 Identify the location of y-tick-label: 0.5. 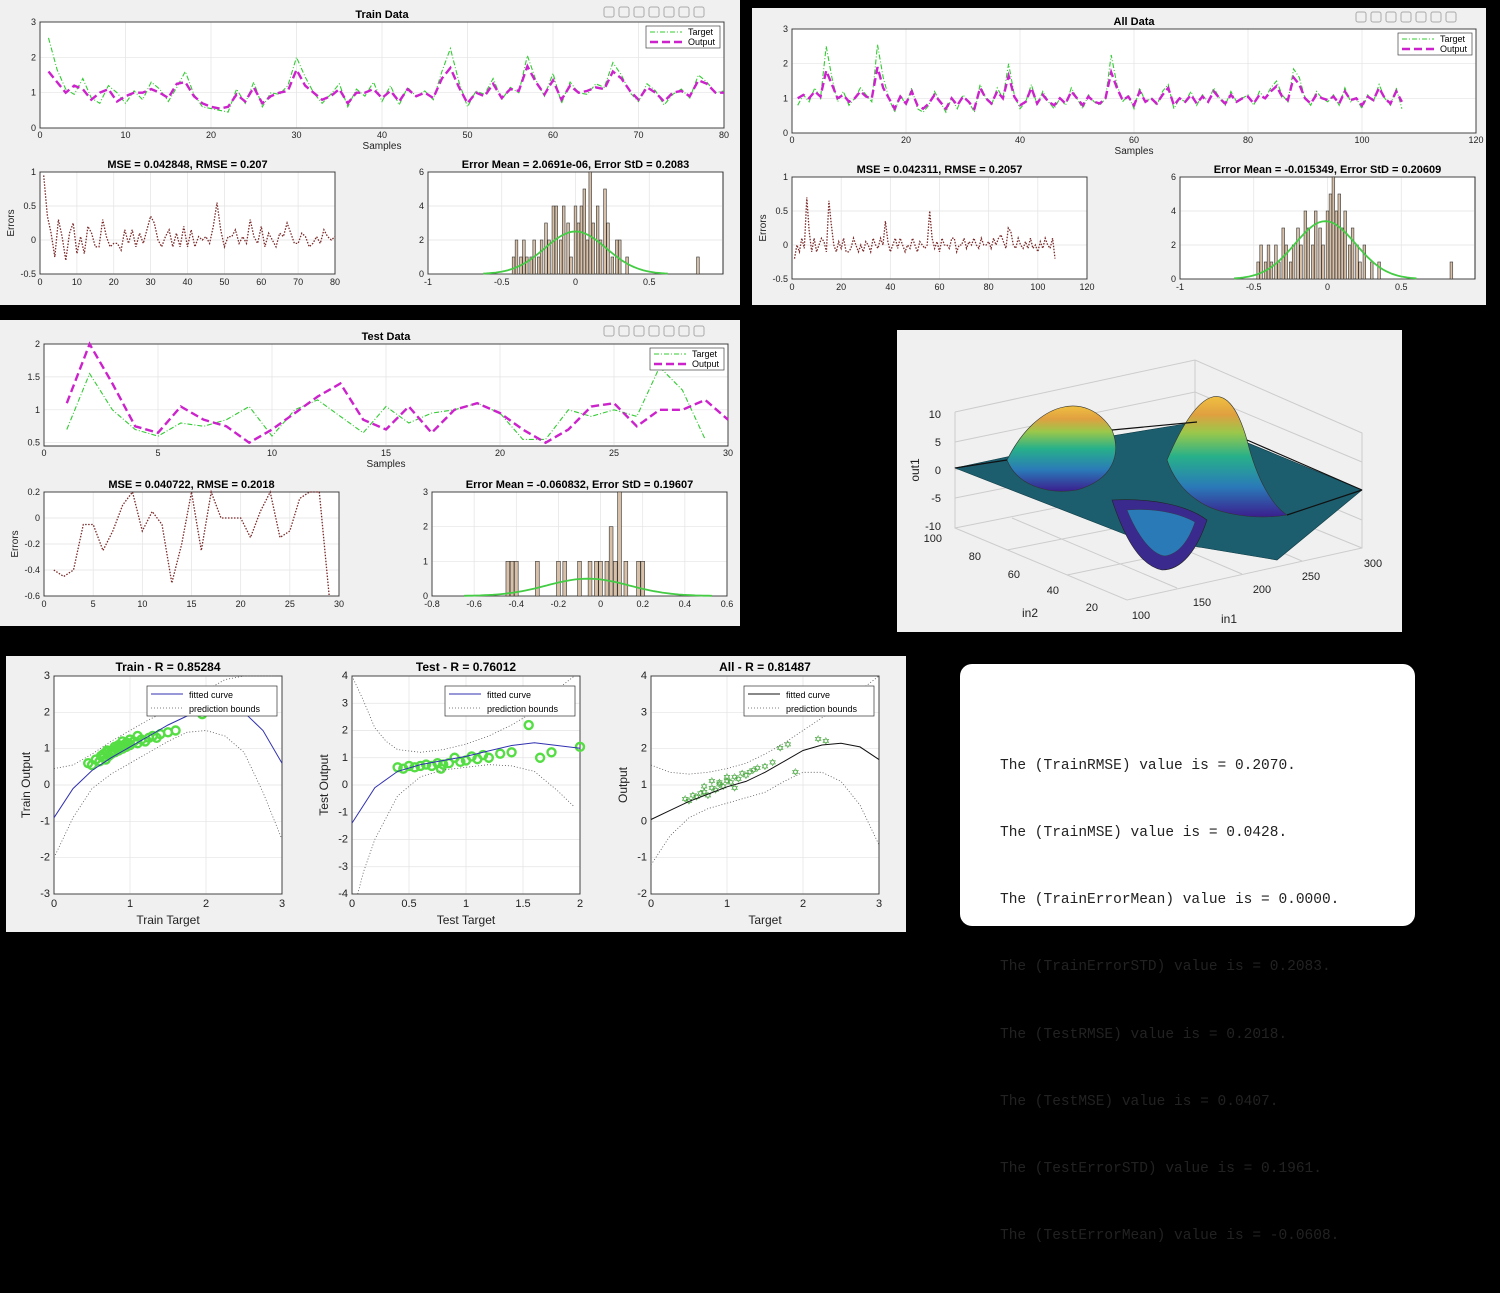
(33, 443).